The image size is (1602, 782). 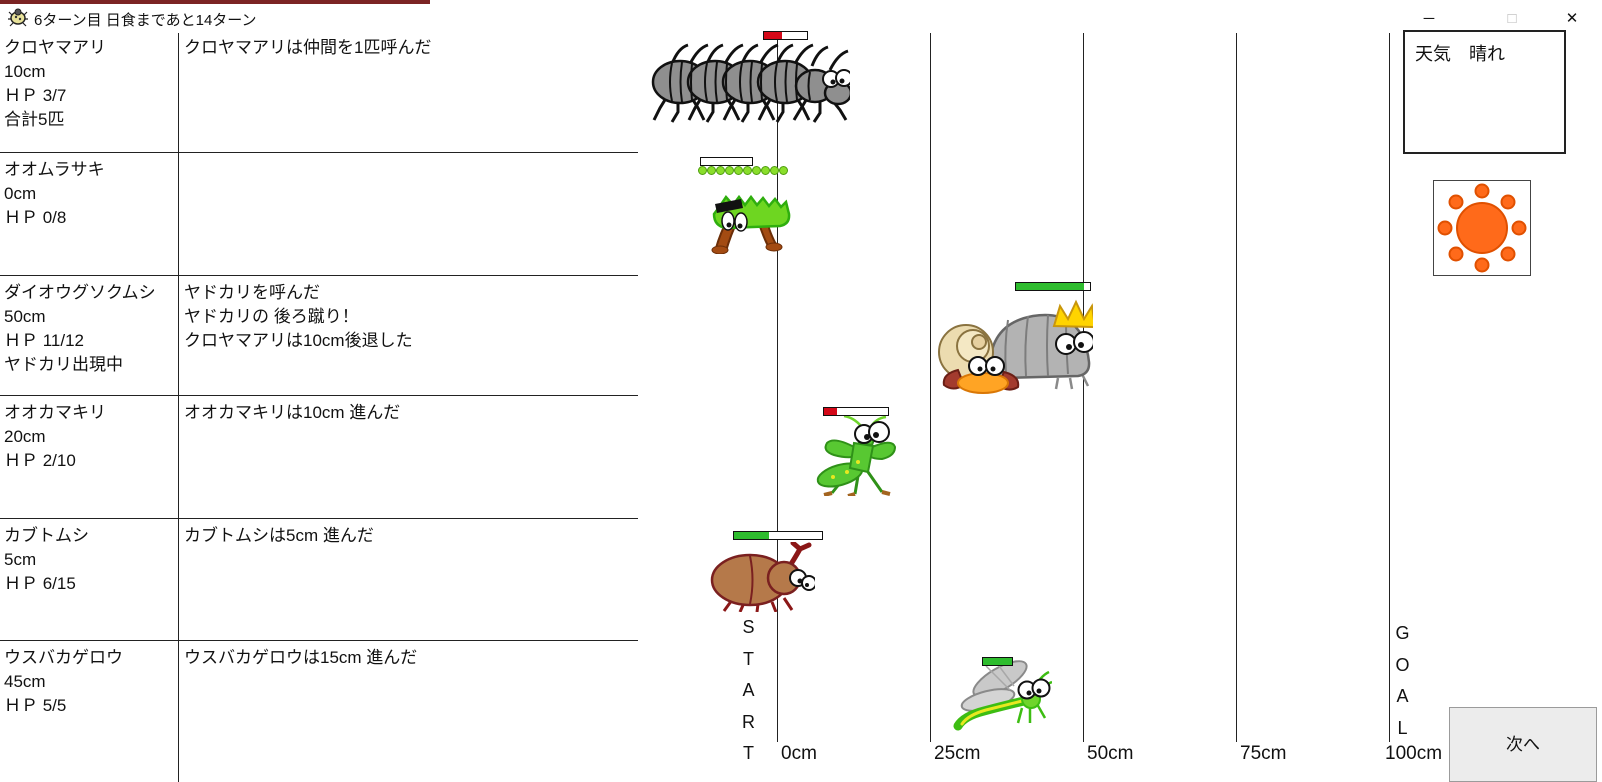 I want to click on goal-label: GOAL, so click(x=1402, y=680).